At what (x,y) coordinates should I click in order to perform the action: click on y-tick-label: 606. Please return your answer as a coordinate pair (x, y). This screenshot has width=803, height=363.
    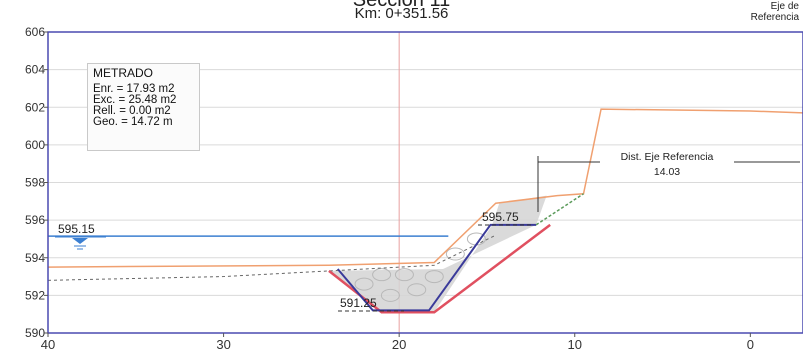
    Looking at the image, I should click on (35, 32).